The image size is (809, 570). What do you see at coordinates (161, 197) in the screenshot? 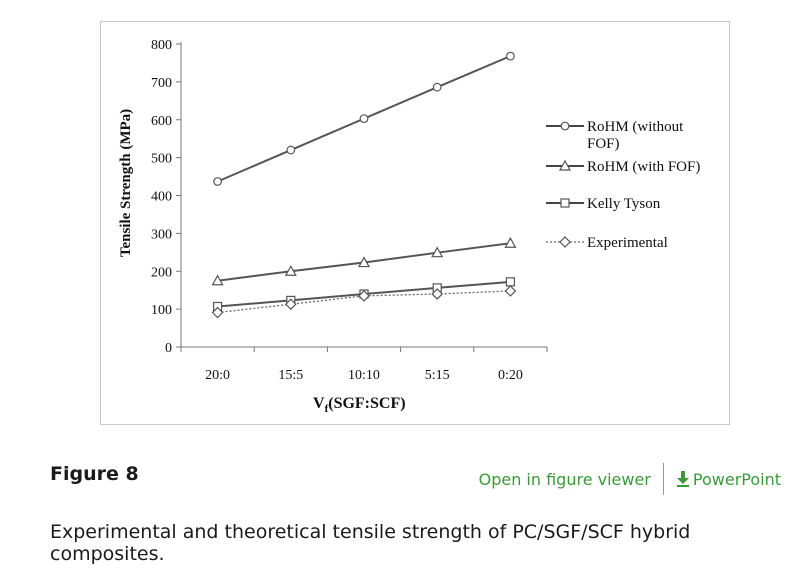
I see `y-tick-label: 400` at bounding box center [161, 197].